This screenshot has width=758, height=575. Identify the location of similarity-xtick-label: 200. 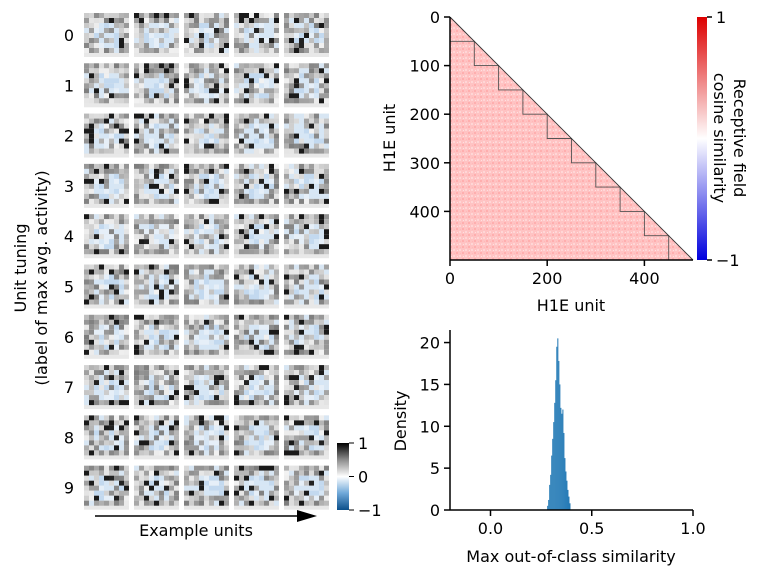
(547, 278).